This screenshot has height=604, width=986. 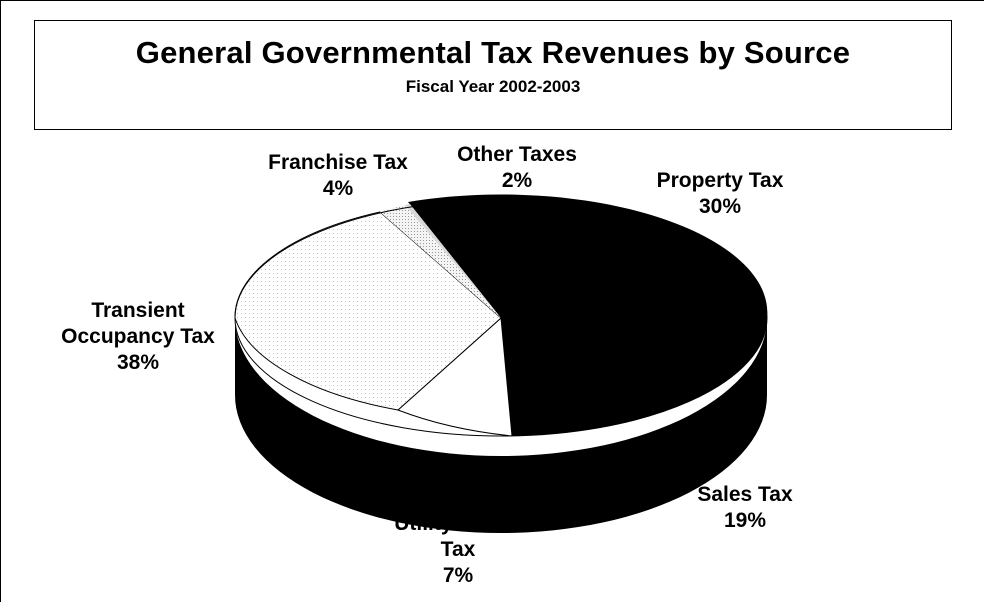 What do you see at coordinates (588, 315) in the screenshot?
I see `slice-property-sales` at bounding box center [588, 315].